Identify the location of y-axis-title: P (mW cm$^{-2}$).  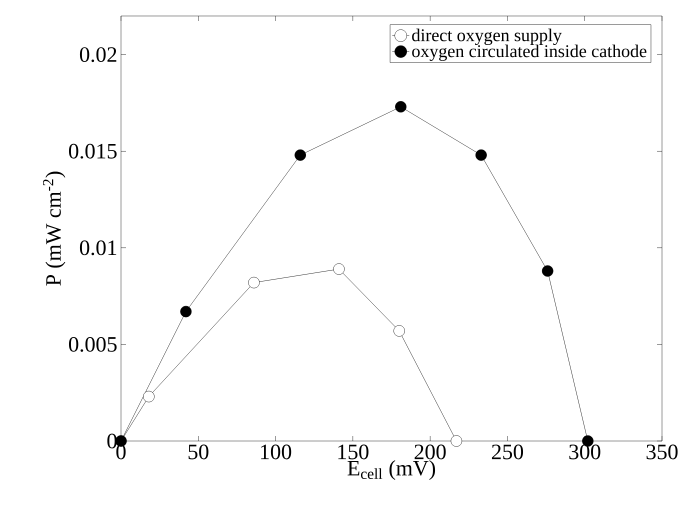
(54, 229).